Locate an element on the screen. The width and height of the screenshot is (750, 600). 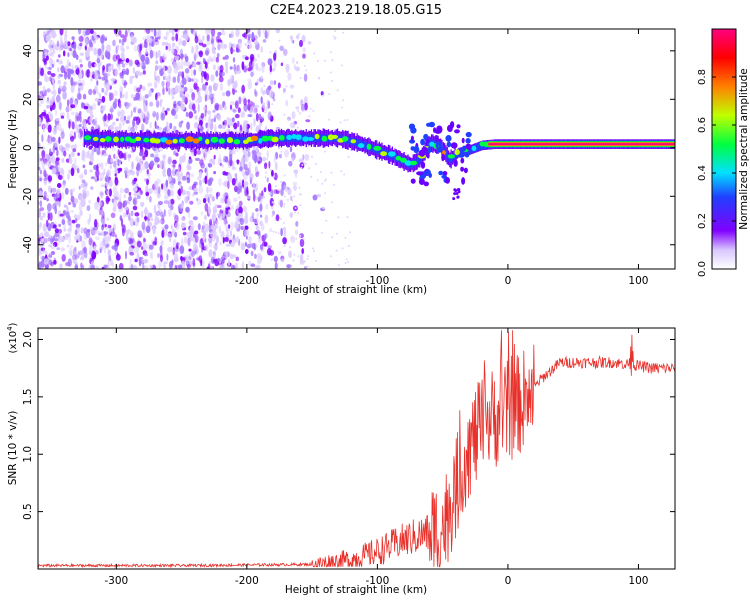
x-tick-label: 100 is located at coordinates (638, 281).